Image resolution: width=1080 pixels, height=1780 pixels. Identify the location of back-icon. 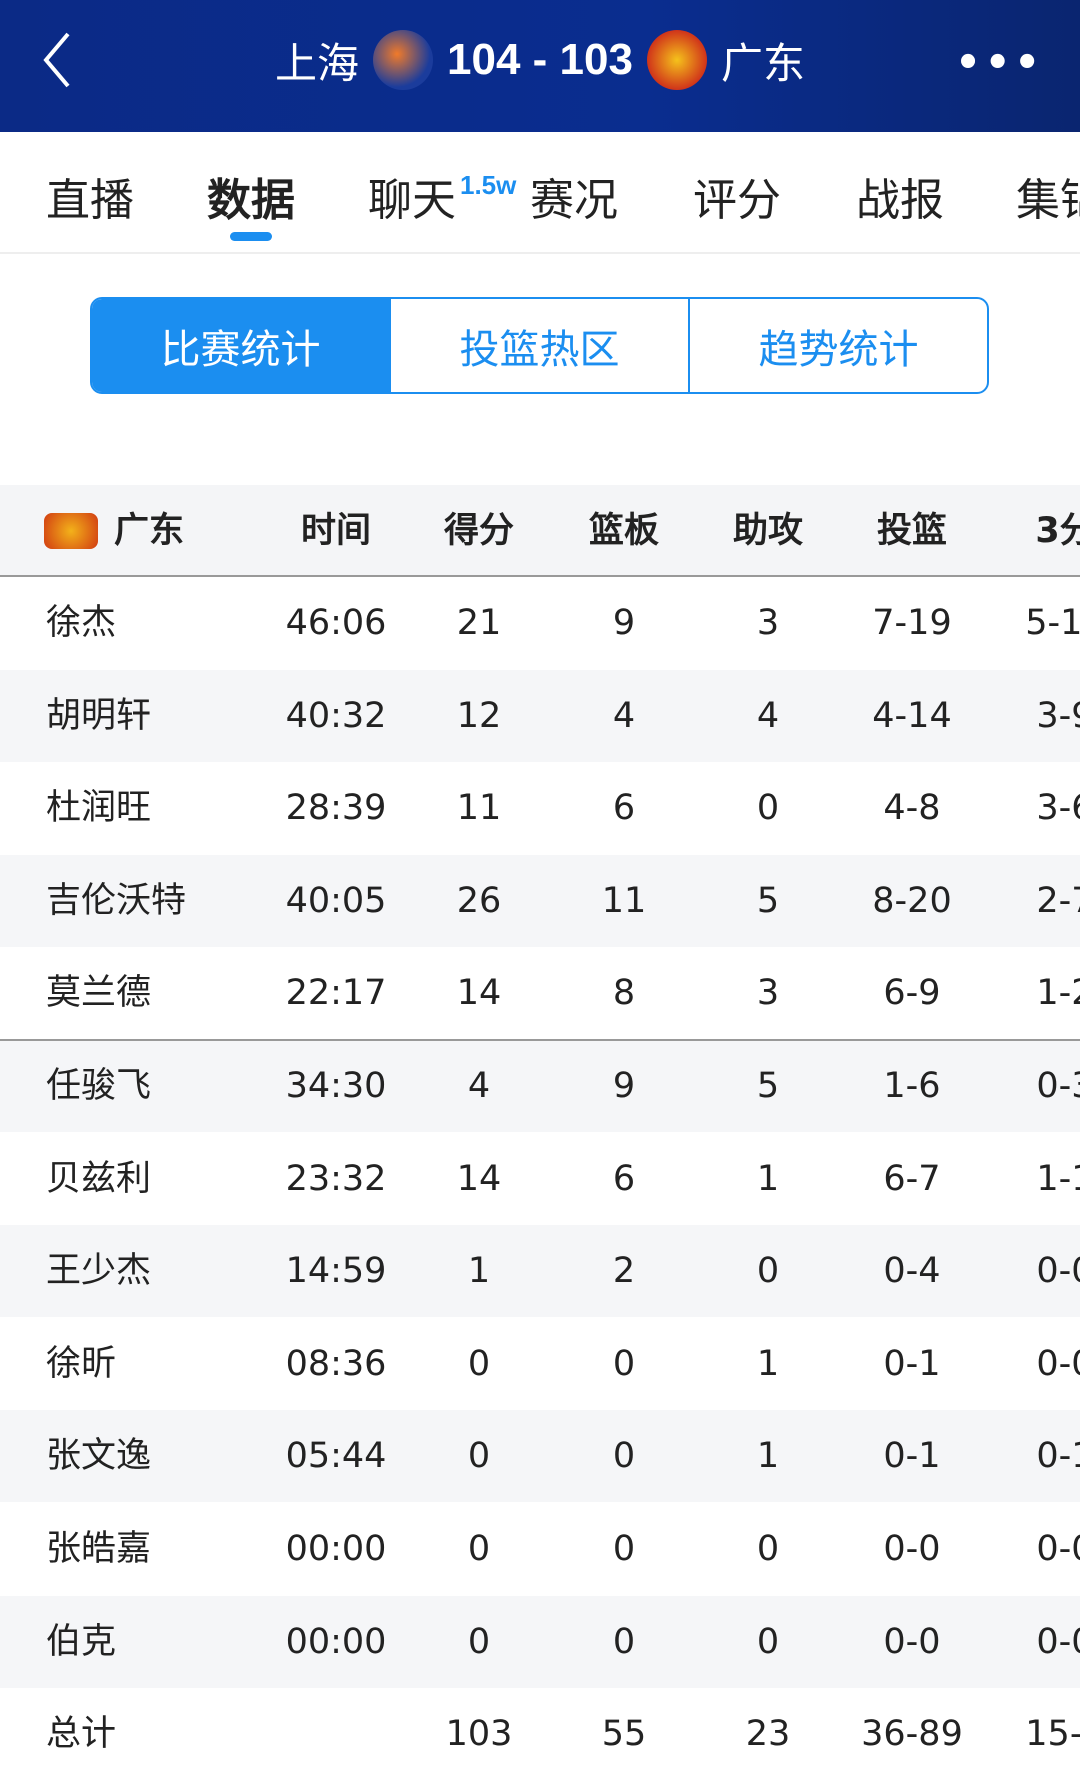
(58, 60).